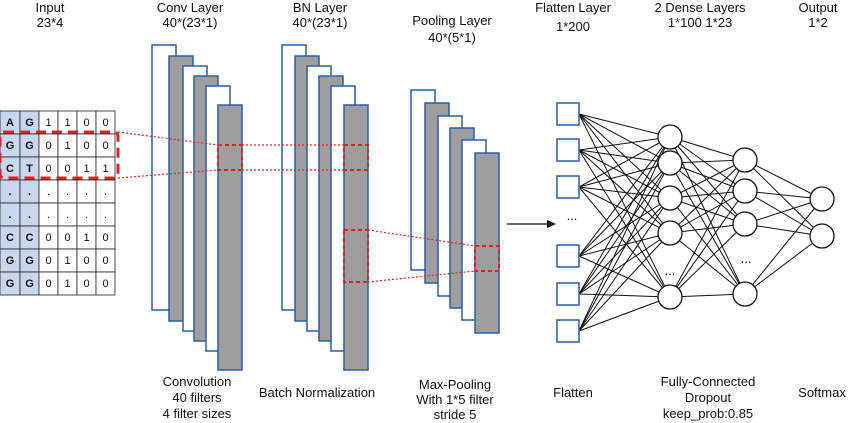  What do you see at coordinates (29, 169) in the screenshot?
I see `input-table-cell: T` at bounding box center [29, 169].